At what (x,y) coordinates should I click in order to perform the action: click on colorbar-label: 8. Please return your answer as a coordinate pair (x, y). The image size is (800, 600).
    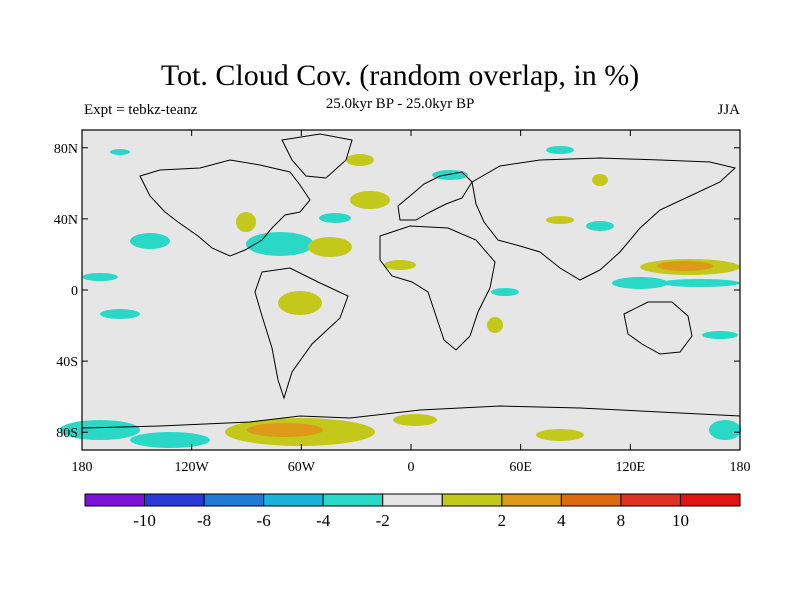
    Looking at the image, I should click on (621, 520).